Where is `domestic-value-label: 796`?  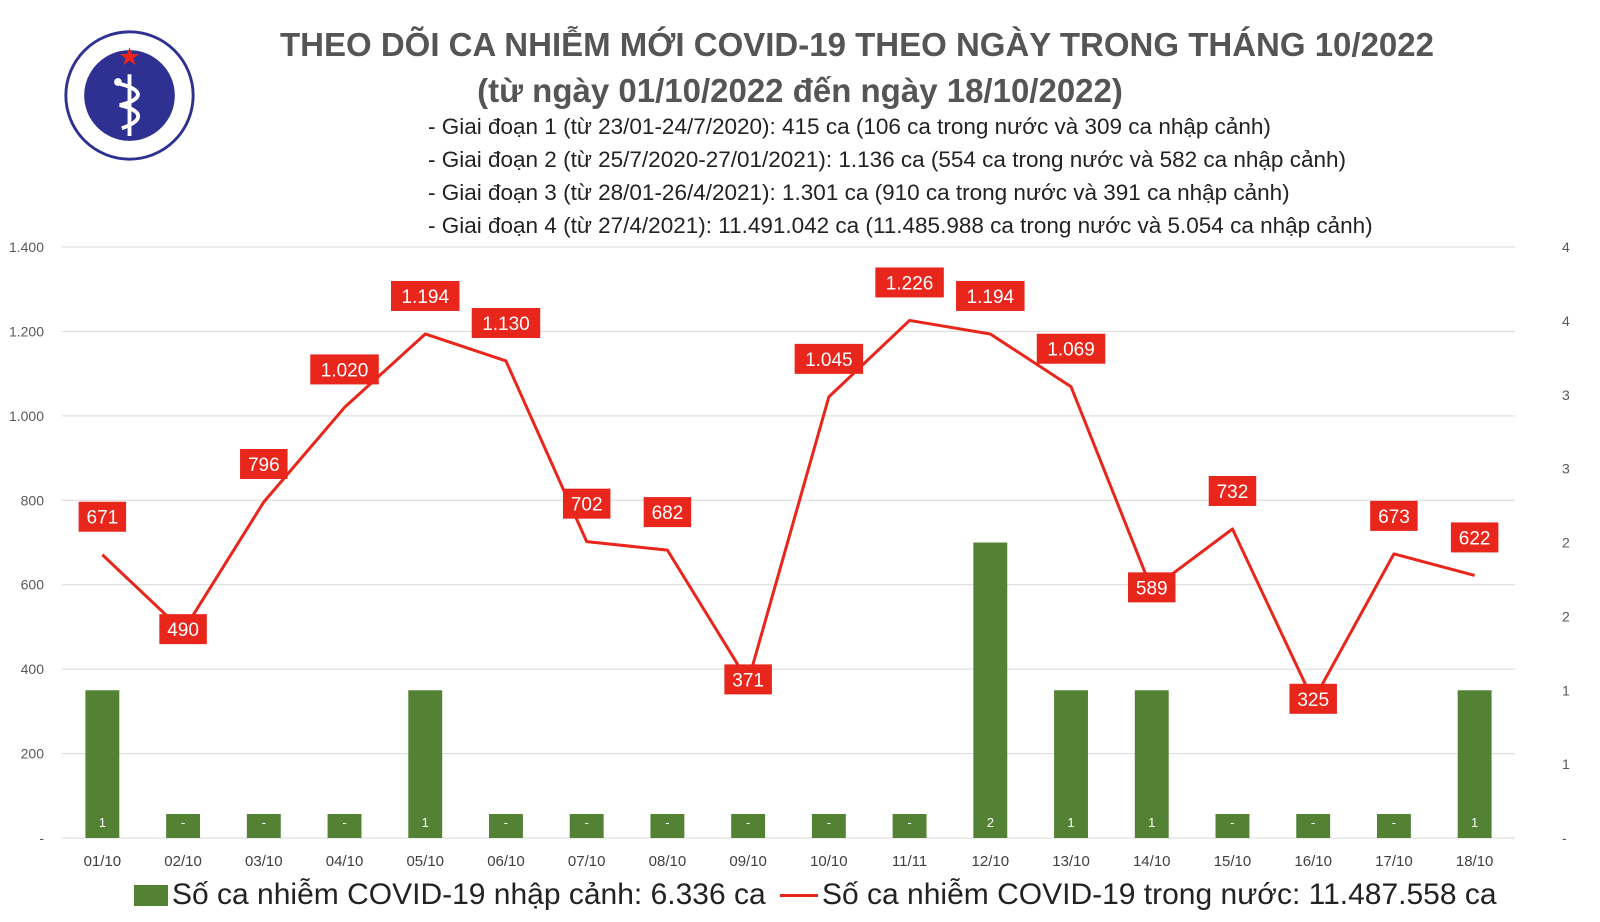
domestic-value-label: 796 is located at coordinates (264, 463).